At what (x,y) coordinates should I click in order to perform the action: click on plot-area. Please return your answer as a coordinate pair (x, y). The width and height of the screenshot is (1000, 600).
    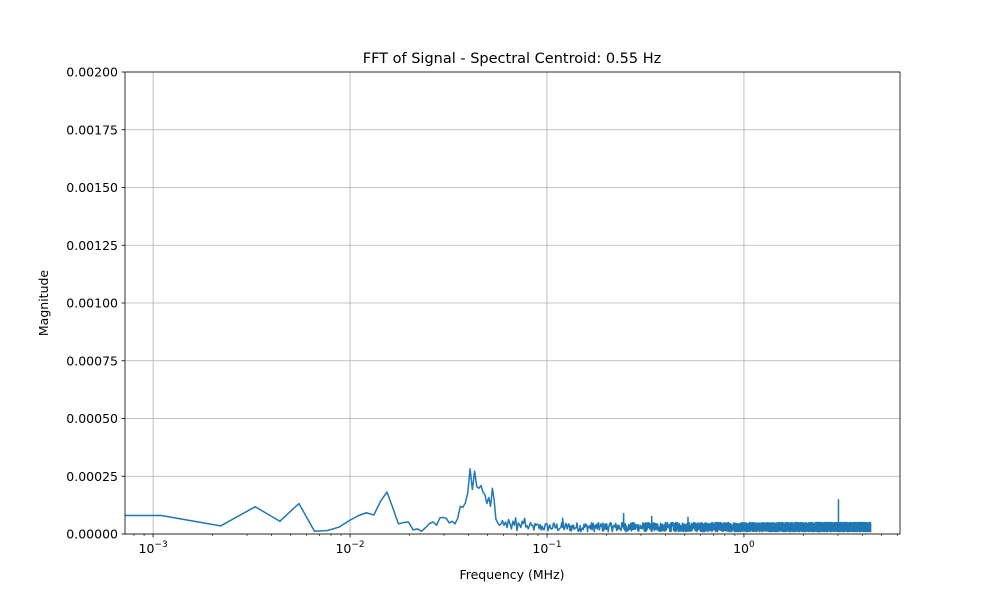
    Looking at the image, I should click on (498, 500).